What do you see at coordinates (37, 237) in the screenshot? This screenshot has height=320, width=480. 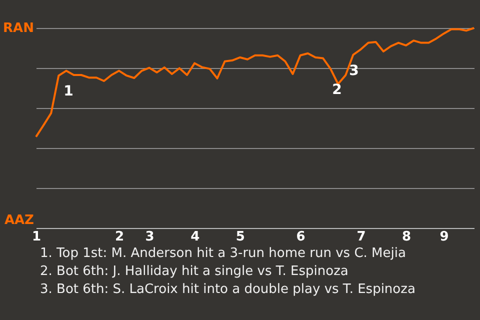 I see `x-tick-label: 1` at bounding box center [37, 237].